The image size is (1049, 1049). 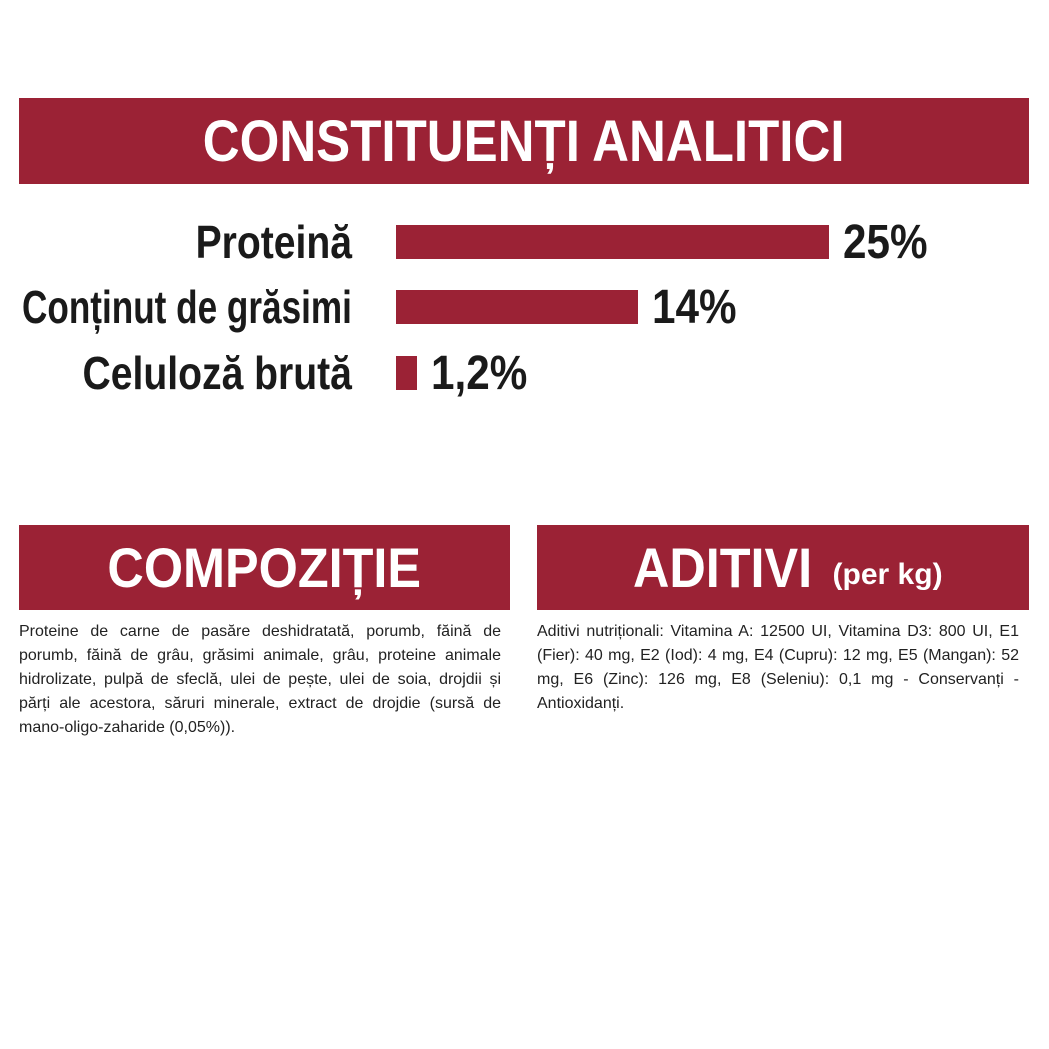 I want to click on additives-note: (per kg), so click(x=887, y=574).